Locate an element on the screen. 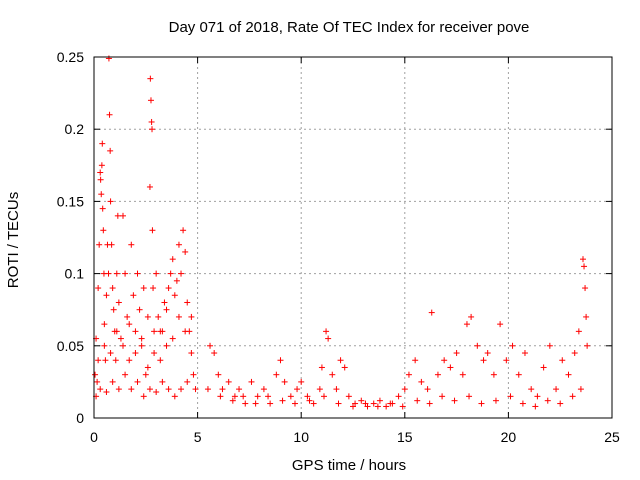  x-tick-labels: 0 5 10 15 20 25 is located at coordinates (355, 437).